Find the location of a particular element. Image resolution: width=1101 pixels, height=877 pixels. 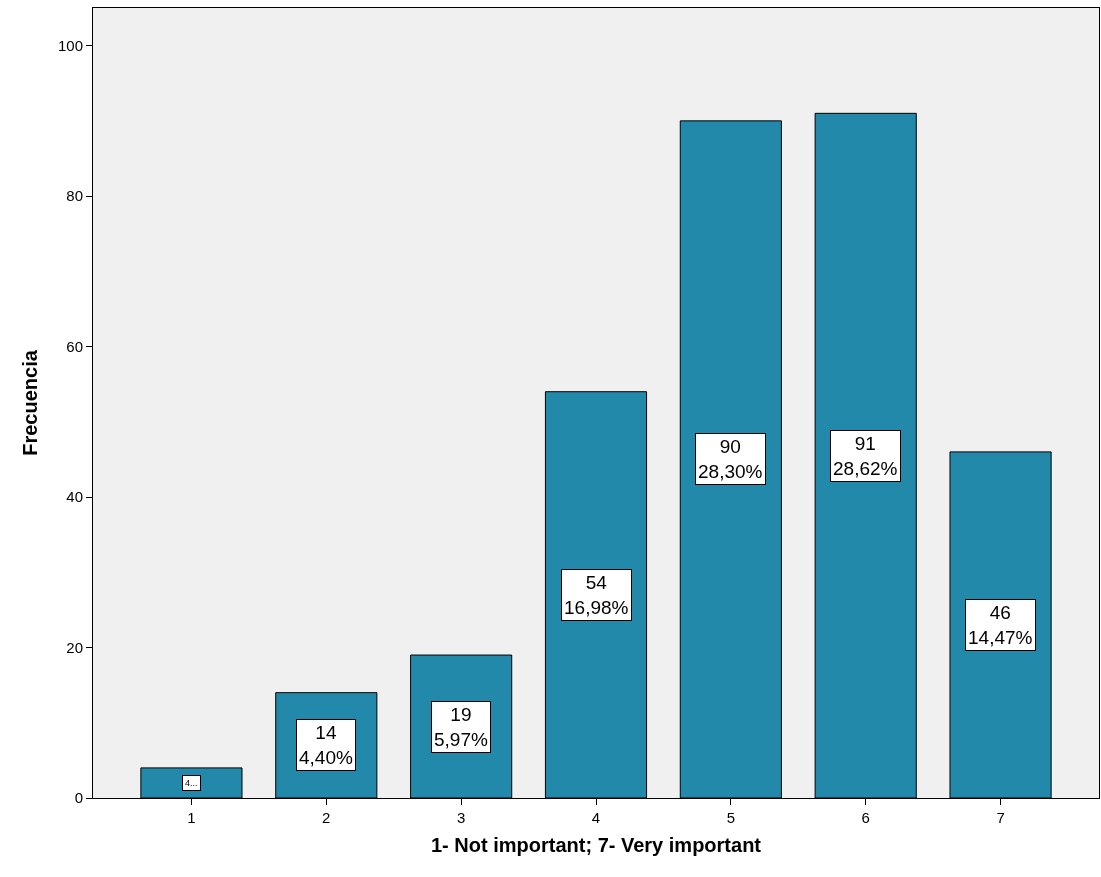

y-tick-label: 100 is located at coordinates (70, 45).